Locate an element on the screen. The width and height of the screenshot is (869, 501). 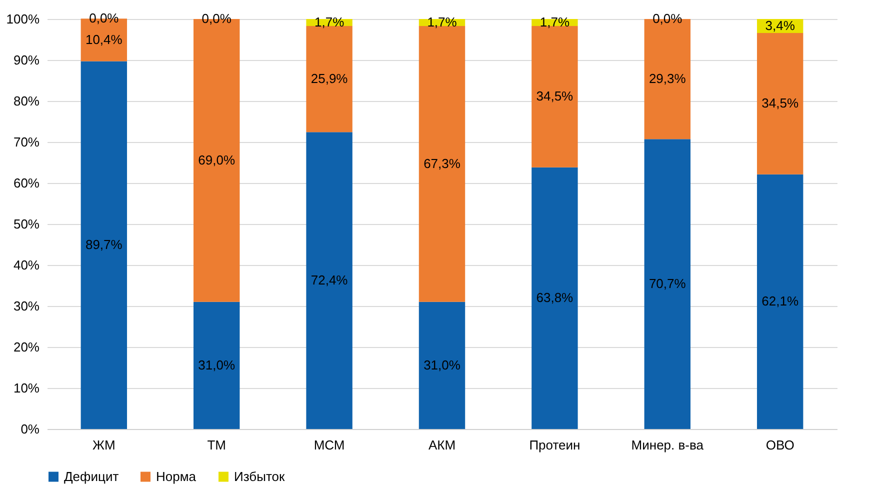
data-label: 25,9% is located at coordinates (329, 78).